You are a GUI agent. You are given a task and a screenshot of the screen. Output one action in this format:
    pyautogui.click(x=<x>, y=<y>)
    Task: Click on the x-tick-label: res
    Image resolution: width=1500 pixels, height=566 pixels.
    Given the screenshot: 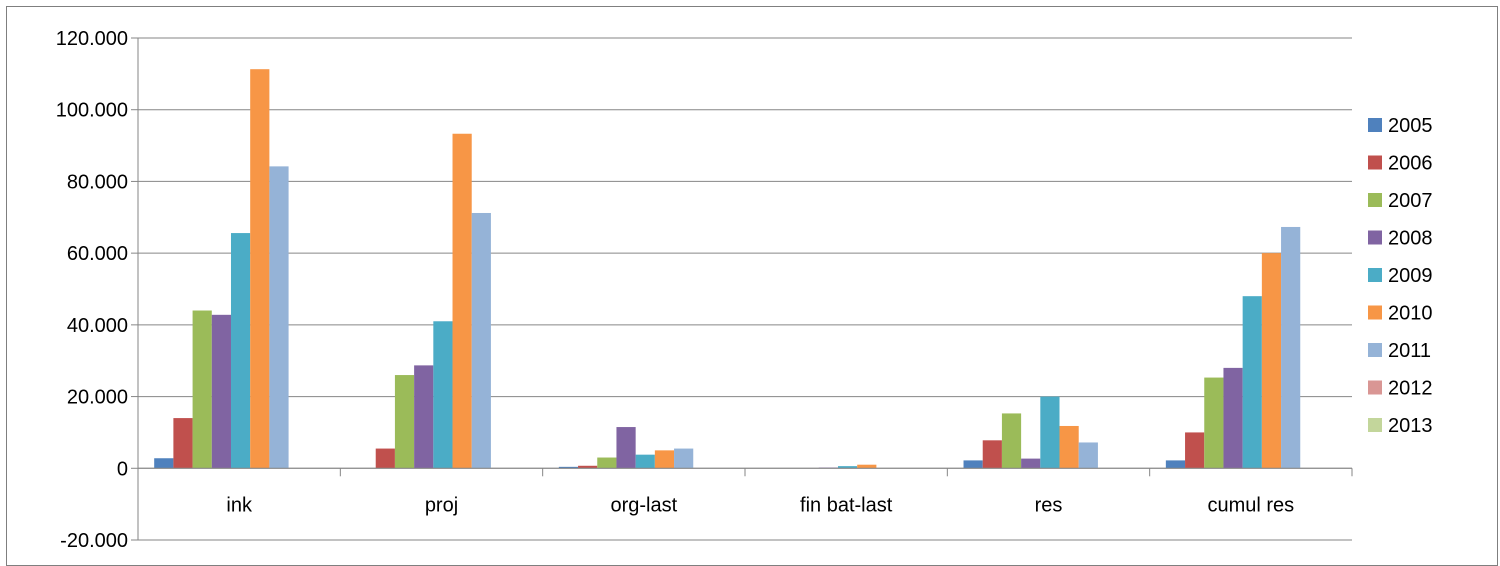 What is the action you would take?
    pyautogui.click(x=1049, y=505)
    